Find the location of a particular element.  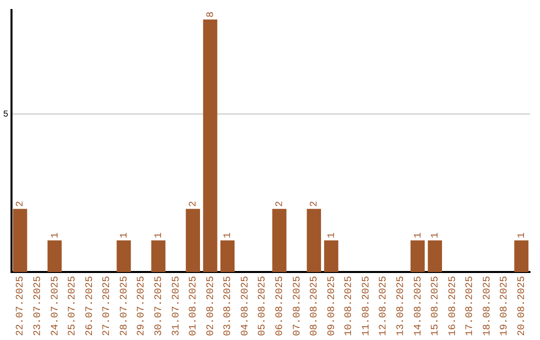

x-tick-label: 28.07.2025 is located at coordinates (124, 306).